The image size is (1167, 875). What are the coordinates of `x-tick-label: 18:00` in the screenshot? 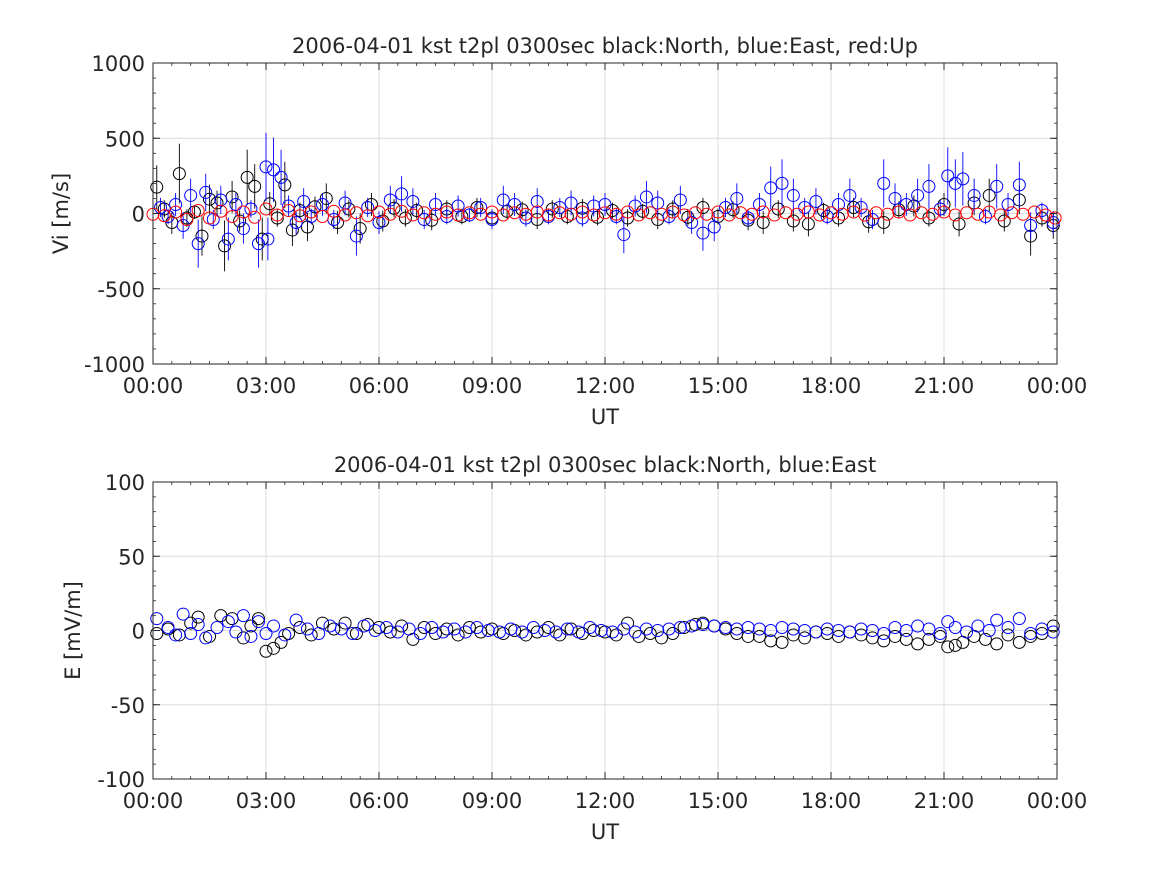 It's located at (831, 386).